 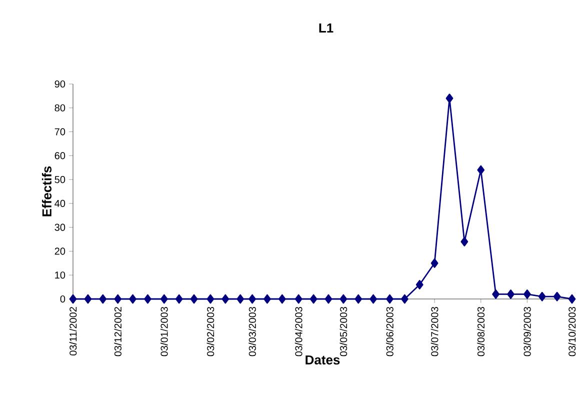 I want to click on x-tick-label: 03/09/2003, so click(x=527, y=331).